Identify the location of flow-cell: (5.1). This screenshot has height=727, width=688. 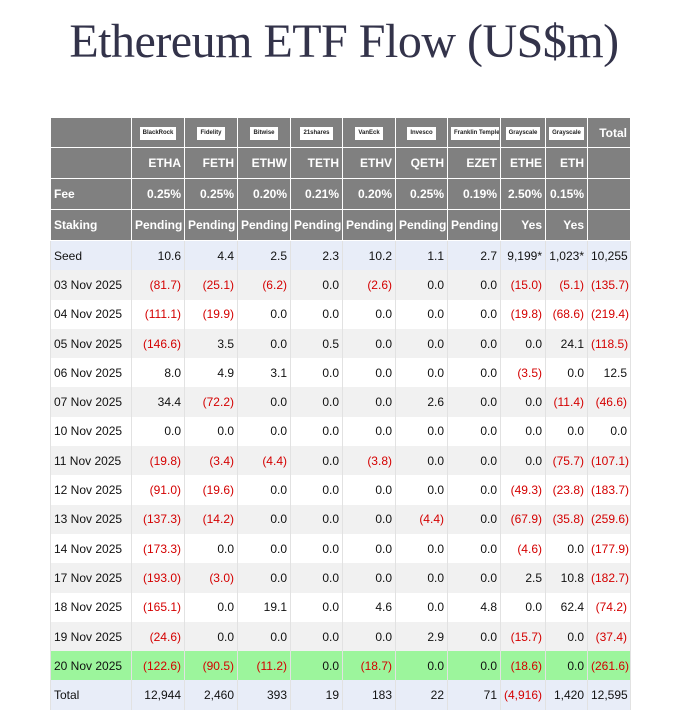
(566, 285).